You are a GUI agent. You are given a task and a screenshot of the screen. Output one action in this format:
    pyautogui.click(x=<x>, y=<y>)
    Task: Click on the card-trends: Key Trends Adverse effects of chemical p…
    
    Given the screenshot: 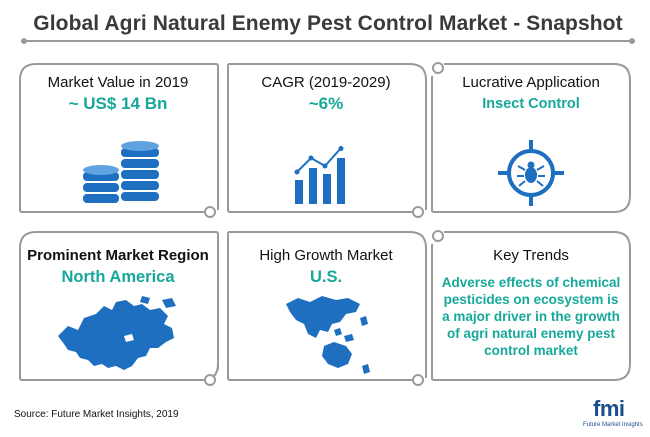 What is the action you would take?
    pyautogui.click(x=531, y=306)
    